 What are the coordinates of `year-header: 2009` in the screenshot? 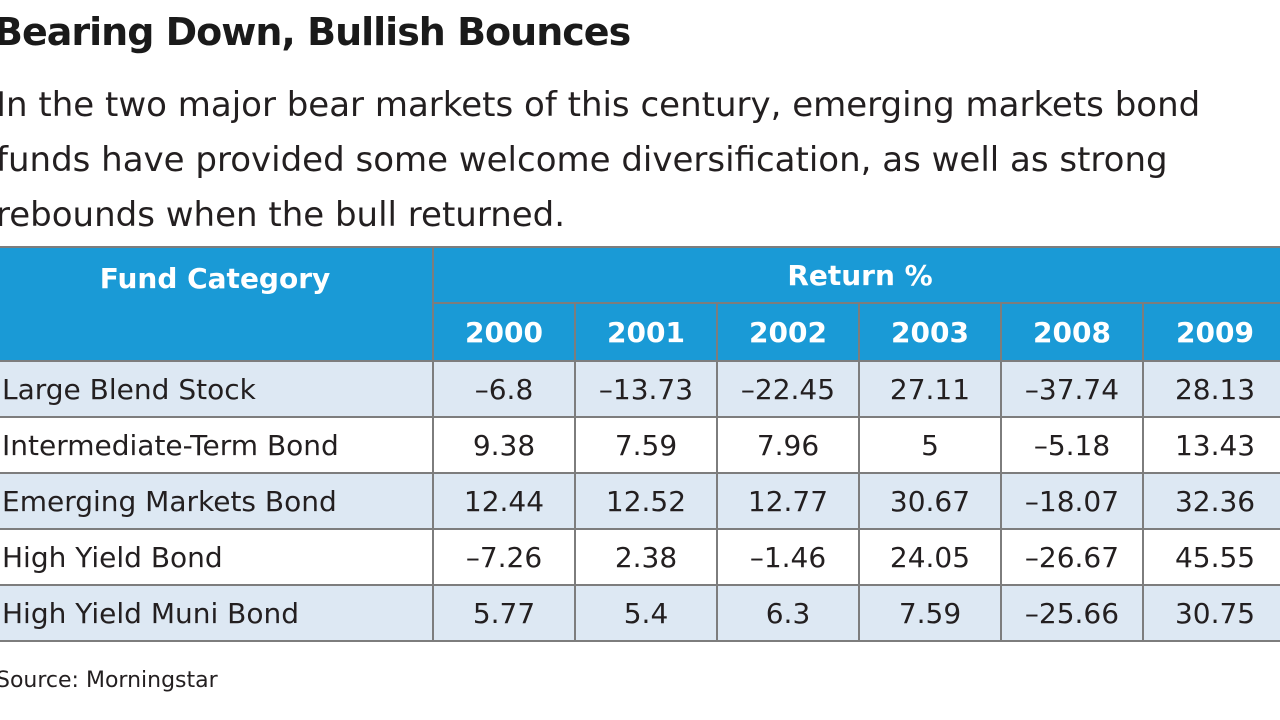 It's located at (1210, 332).